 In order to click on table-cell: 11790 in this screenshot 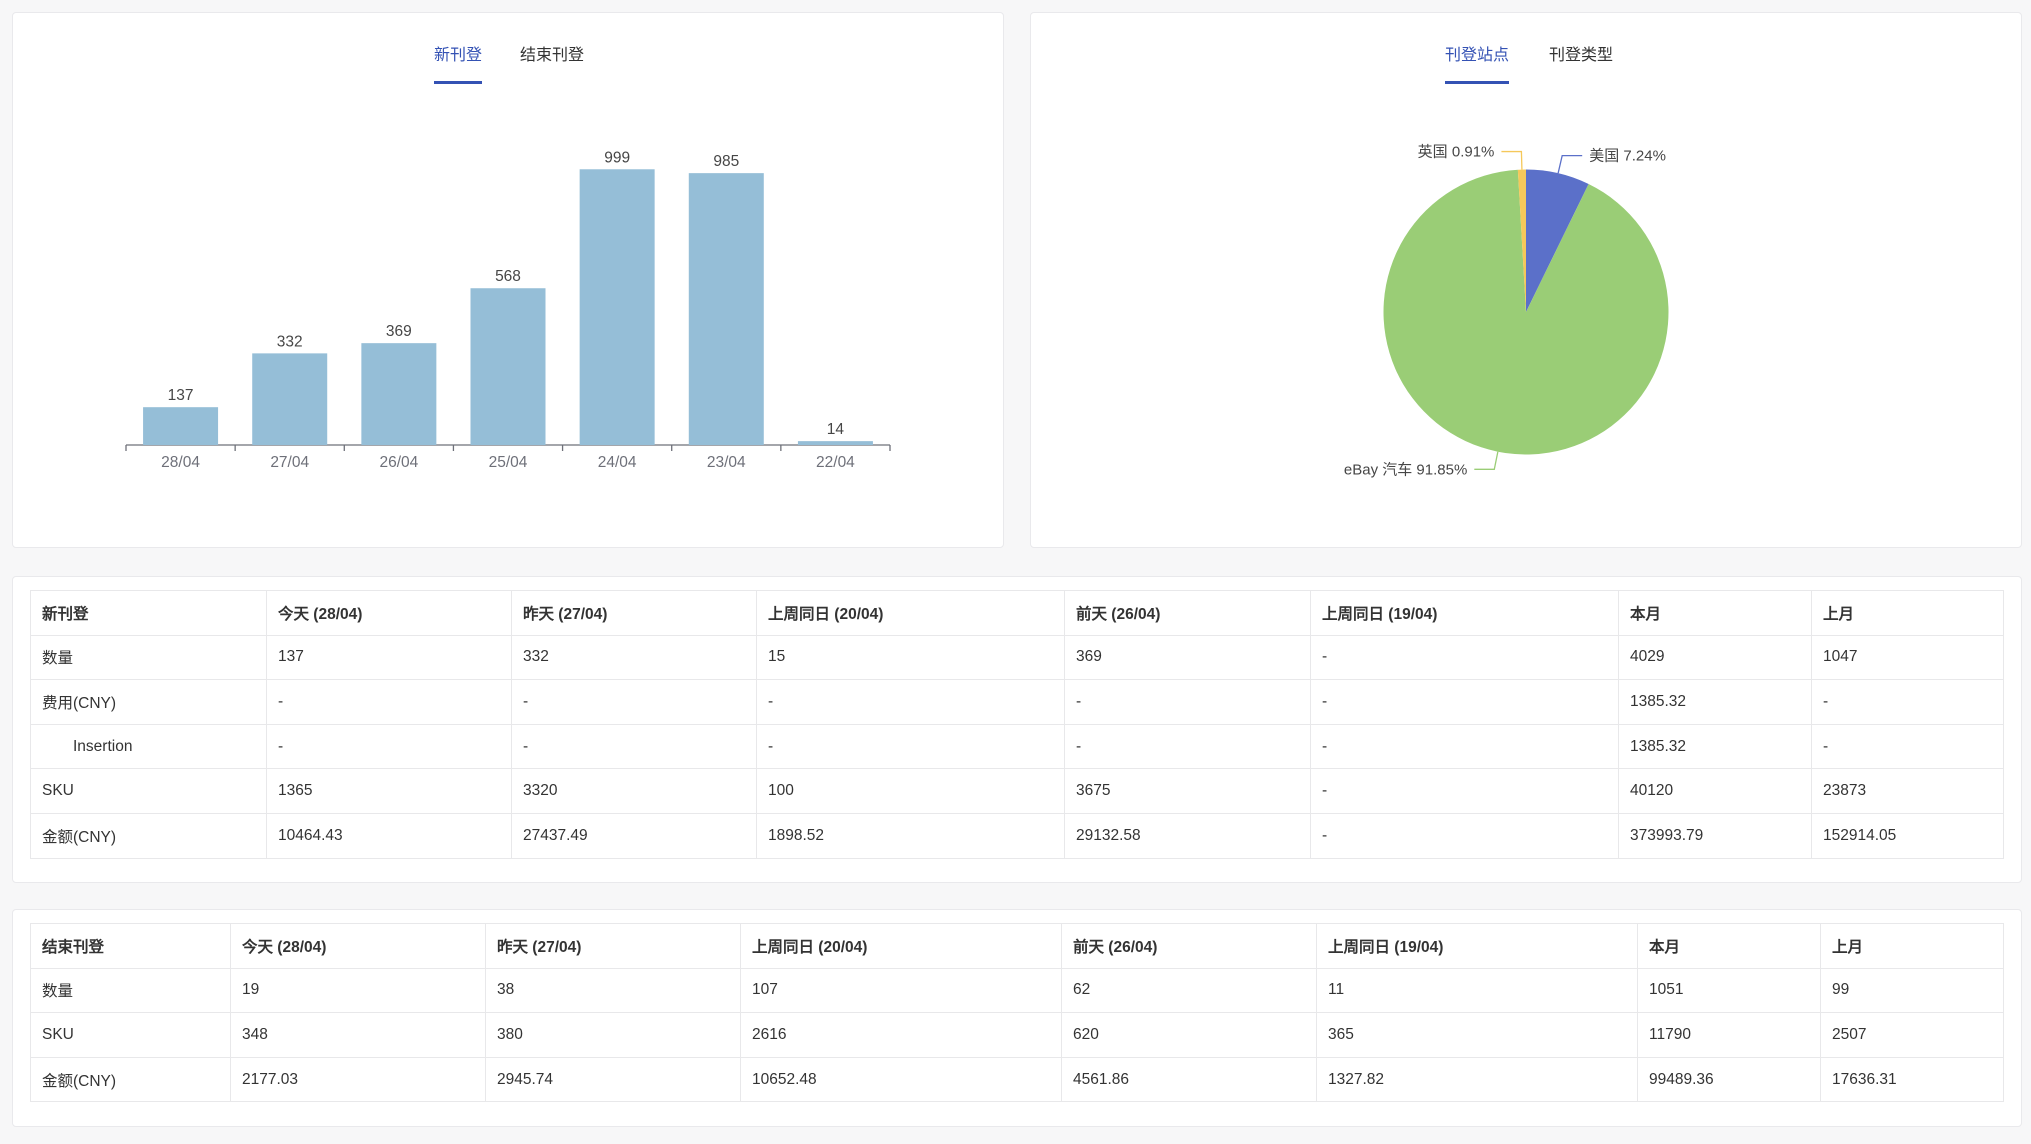, I will do `click(1729, 1035)`.